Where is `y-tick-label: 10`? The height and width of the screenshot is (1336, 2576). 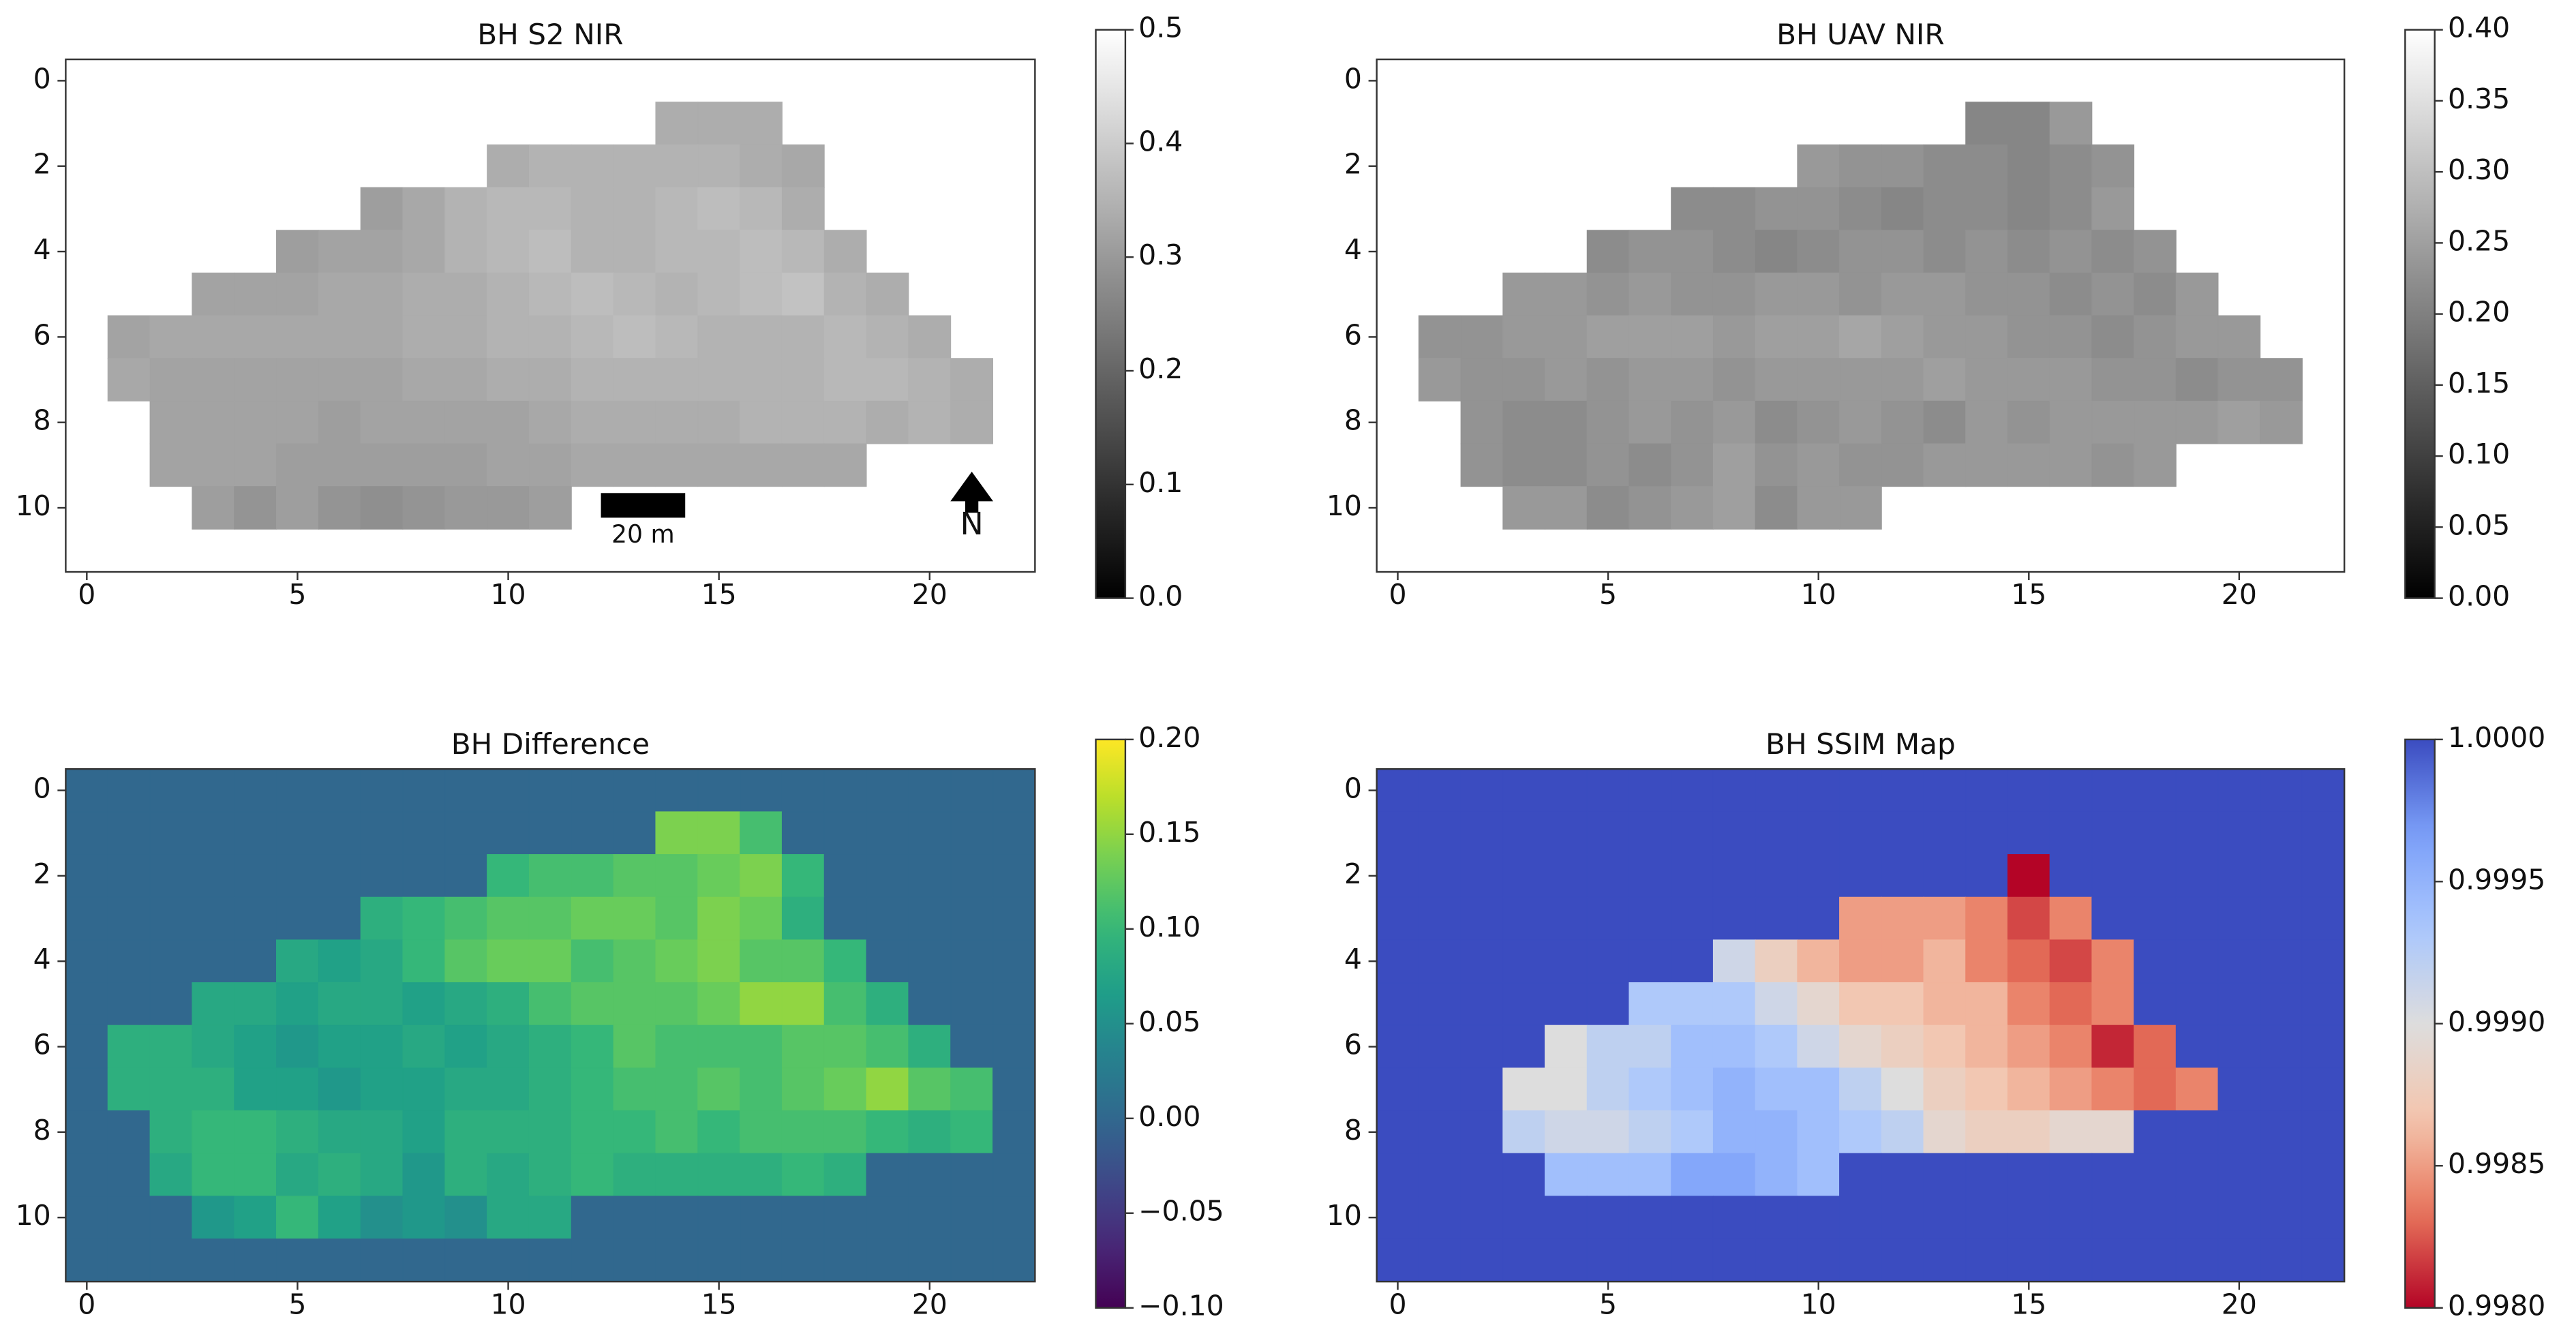 y-tick-label: 10 is located at coordinates (1344, 1215).